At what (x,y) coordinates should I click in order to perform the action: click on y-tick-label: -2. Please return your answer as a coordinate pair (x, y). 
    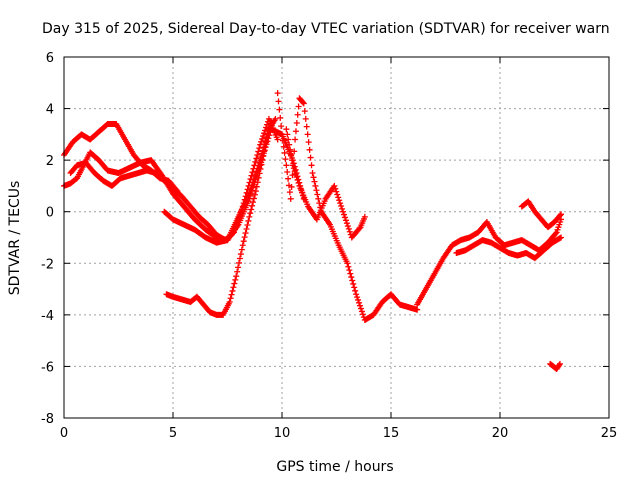
    Looking at the image, I should click on (47, 264).